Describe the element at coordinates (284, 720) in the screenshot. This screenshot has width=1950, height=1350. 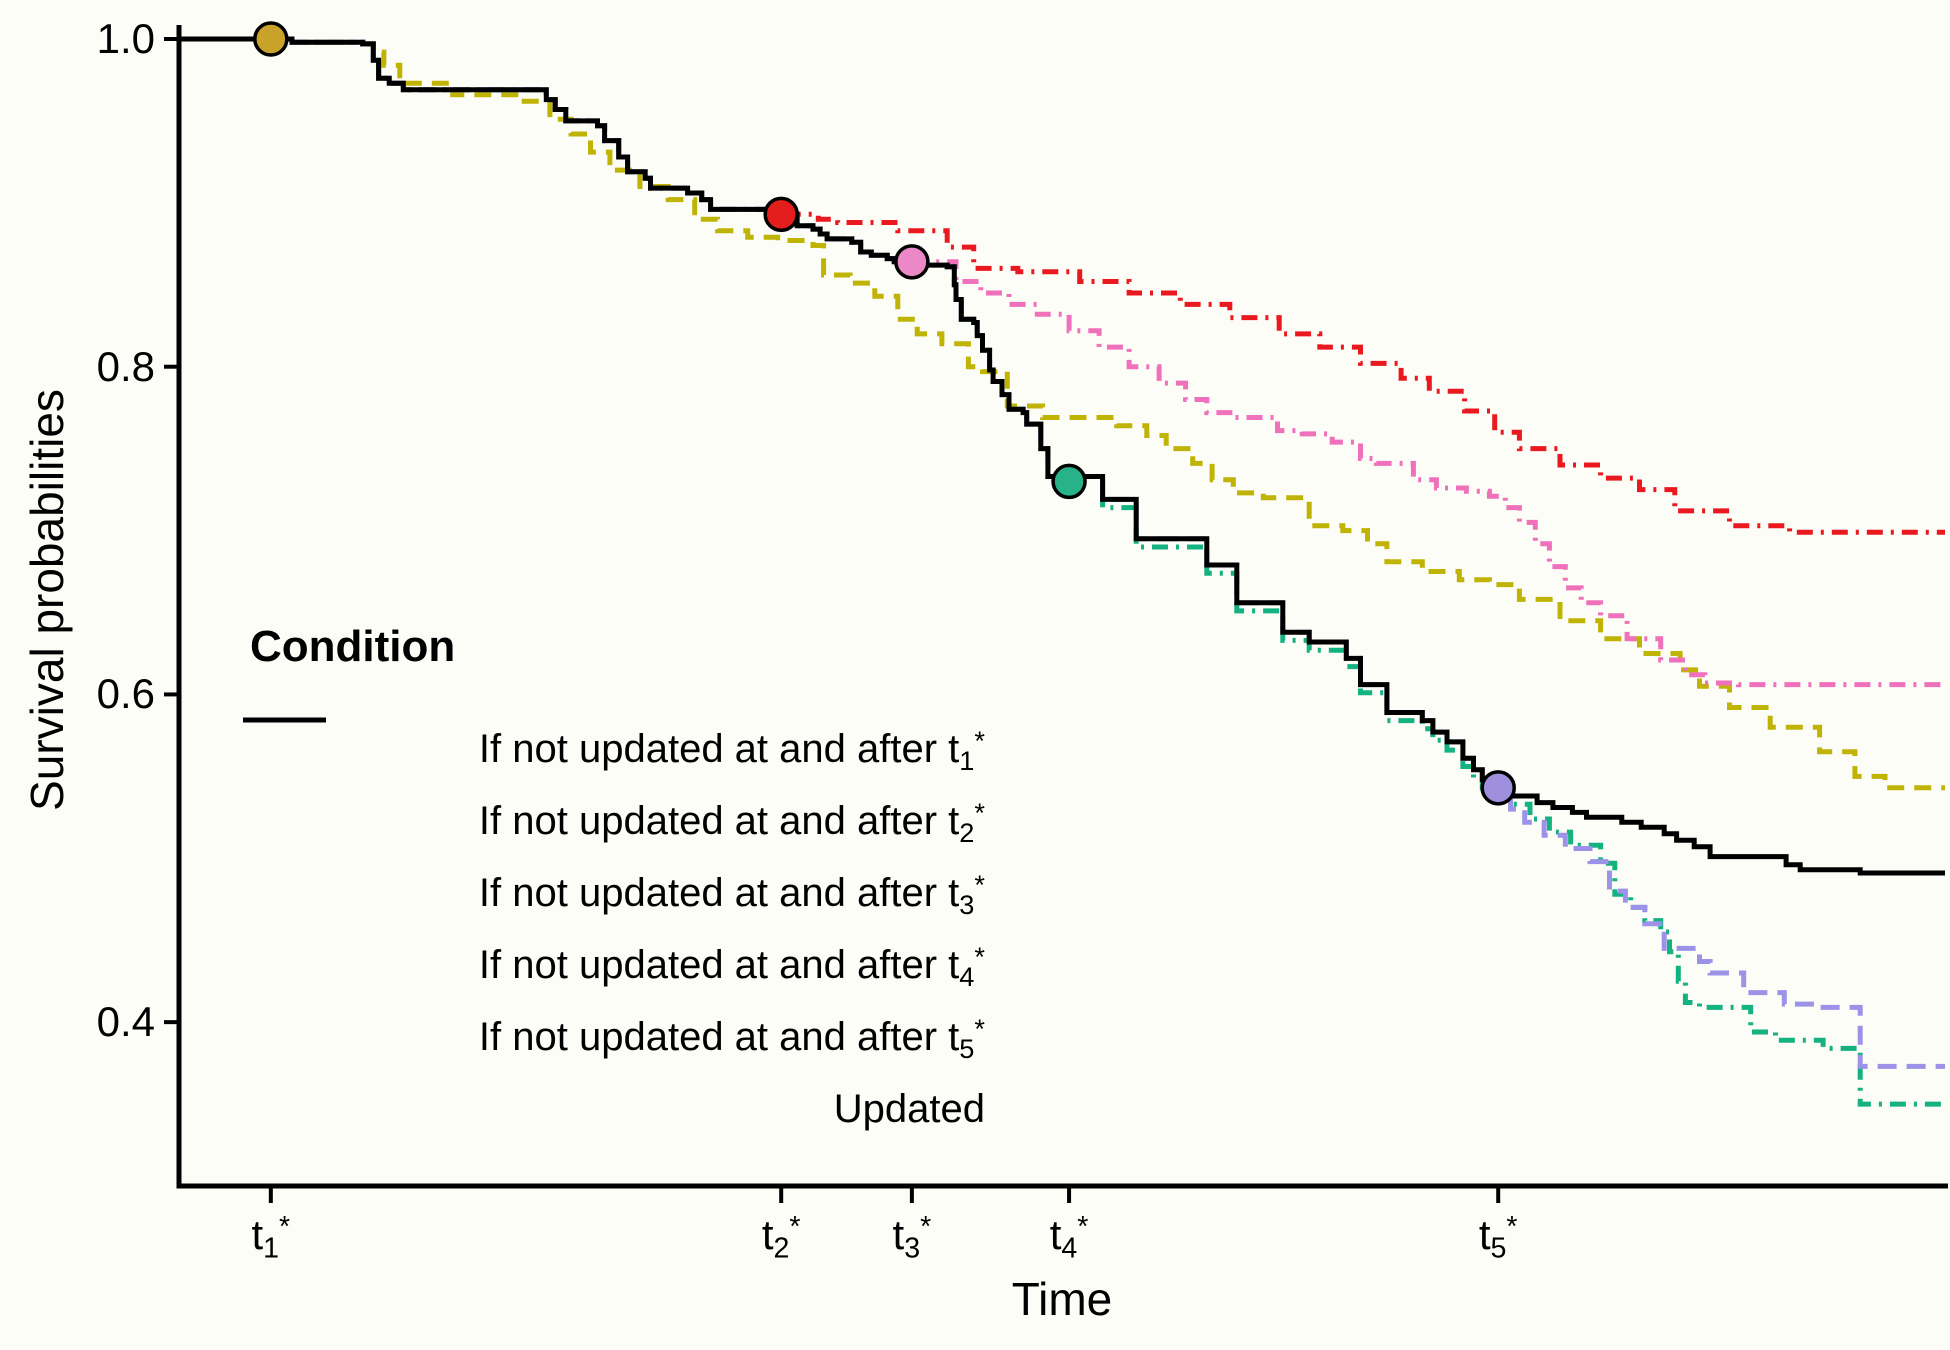
I see `legend-key-line-icon` at that location.